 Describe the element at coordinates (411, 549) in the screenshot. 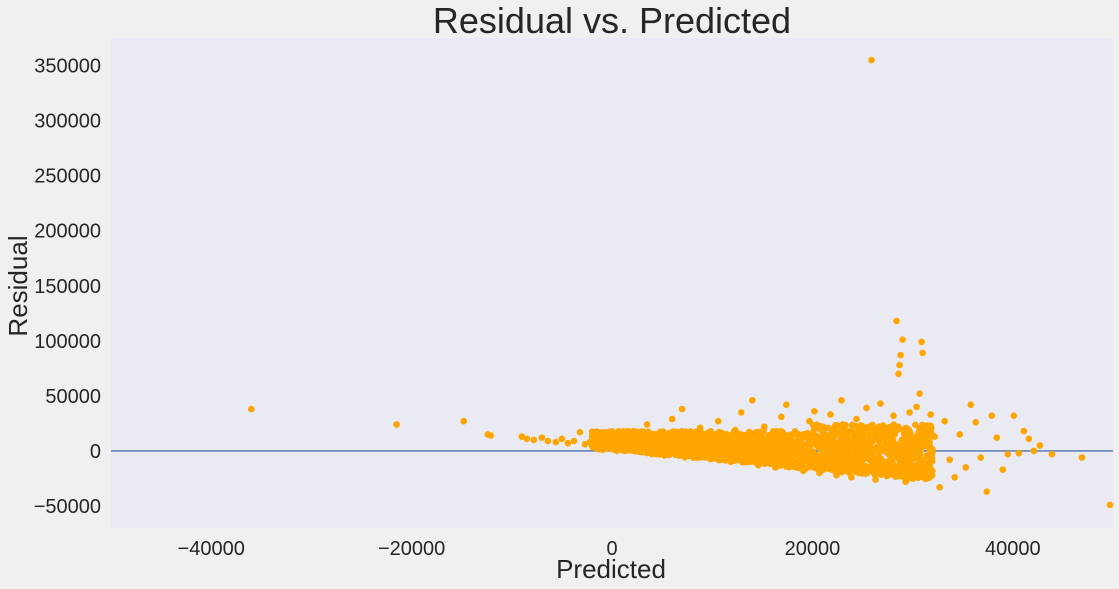

I see `x-tick-label: −20000` at that location.